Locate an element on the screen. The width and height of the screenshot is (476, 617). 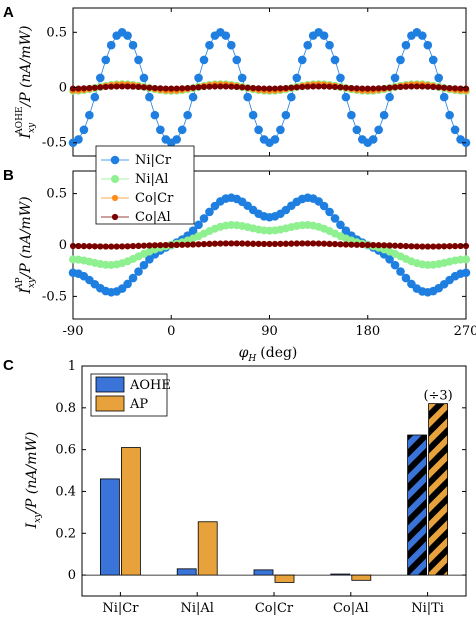
legend-item-aohe: AOHE is located at coordinates (133, 384).